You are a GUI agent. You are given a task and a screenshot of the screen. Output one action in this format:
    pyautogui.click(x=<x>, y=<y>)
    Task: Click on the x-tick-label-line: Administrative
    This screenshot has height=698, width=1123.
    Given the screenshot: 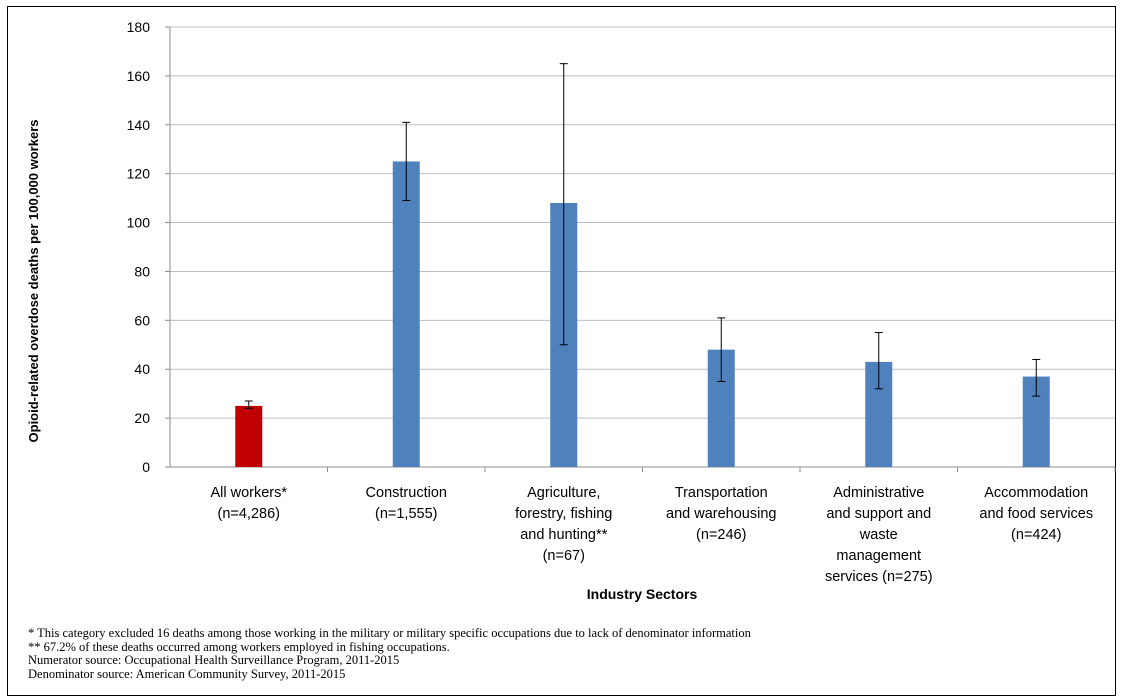 What is the action you would take?
    pyautogui.click(x=878, y=493)
    